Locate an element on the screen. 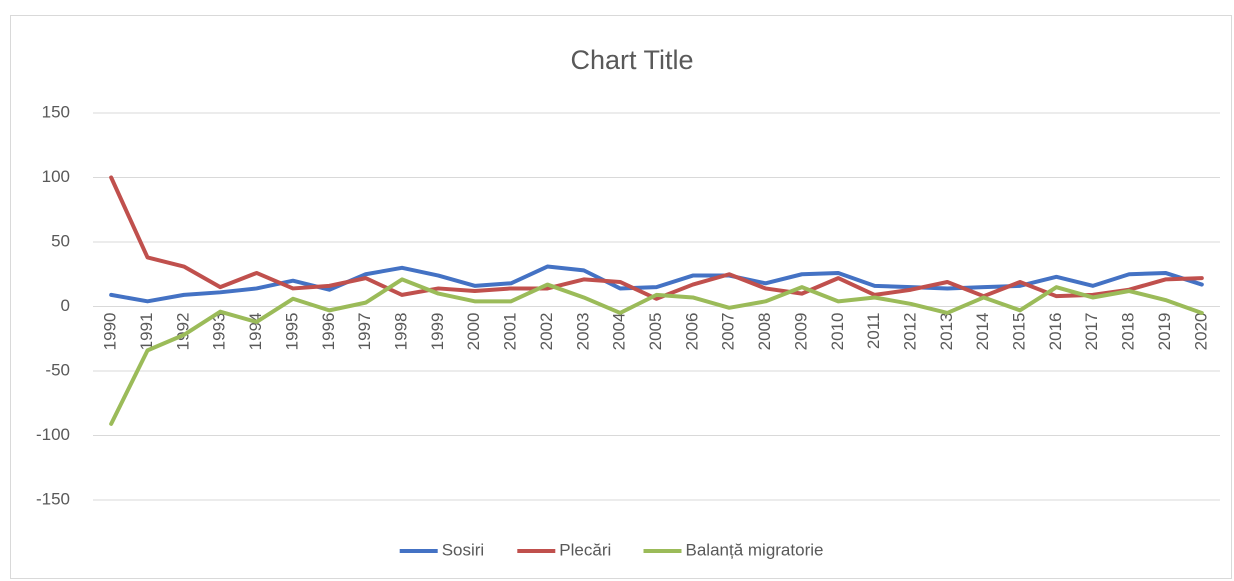 The image size is (1234, 581). x-tick-label: 2002 is located at coordinates (546, 332).